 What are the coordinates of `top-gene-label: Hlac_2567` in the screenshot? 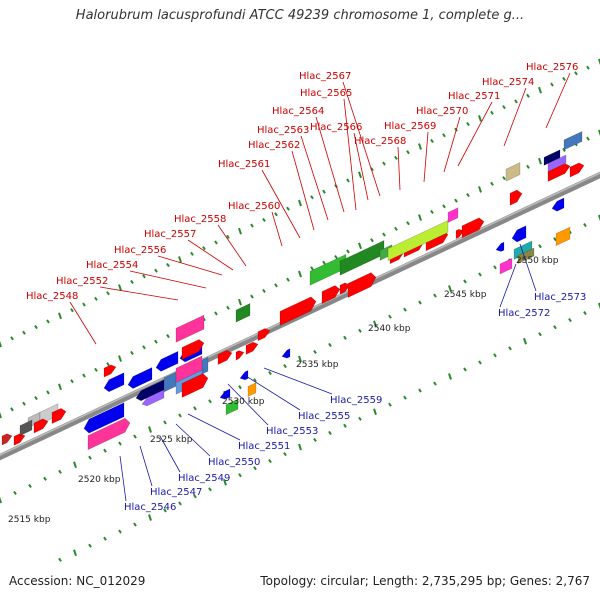 It's located at (325, 76).